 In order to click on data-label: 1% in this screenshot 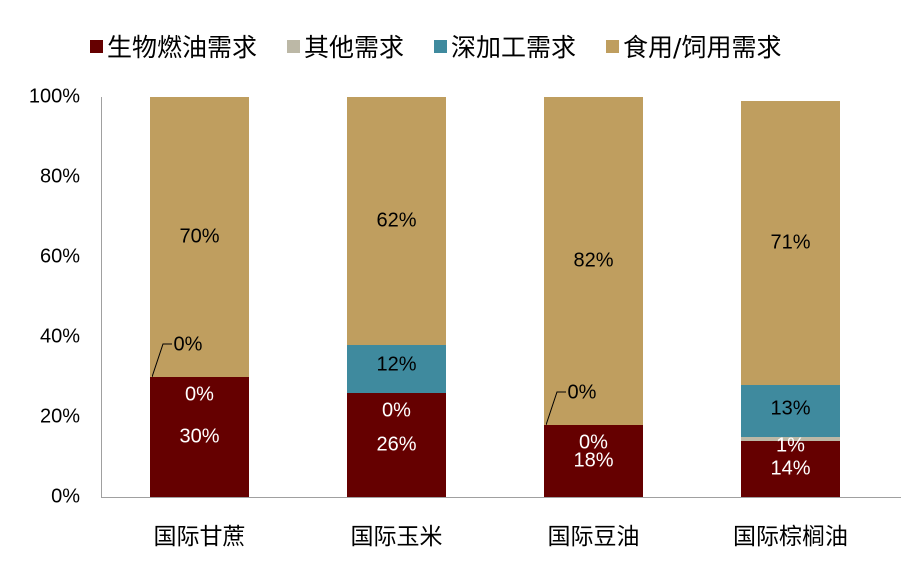, I will do `click(790, 445)`.